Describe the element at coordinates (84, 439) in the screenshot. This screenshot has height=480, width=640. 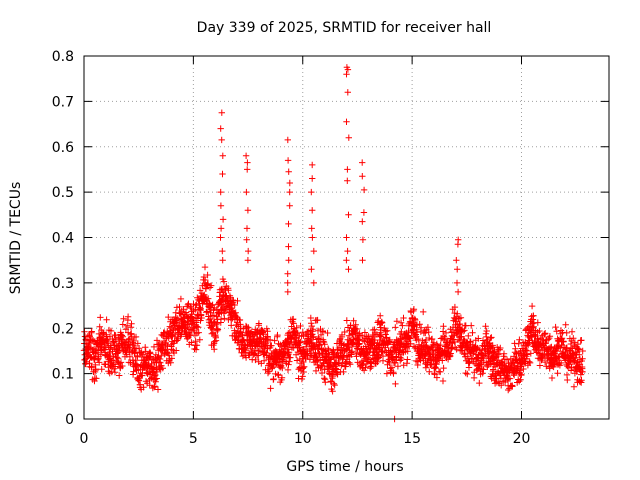
I see `x-tick-label: 0` at that location.